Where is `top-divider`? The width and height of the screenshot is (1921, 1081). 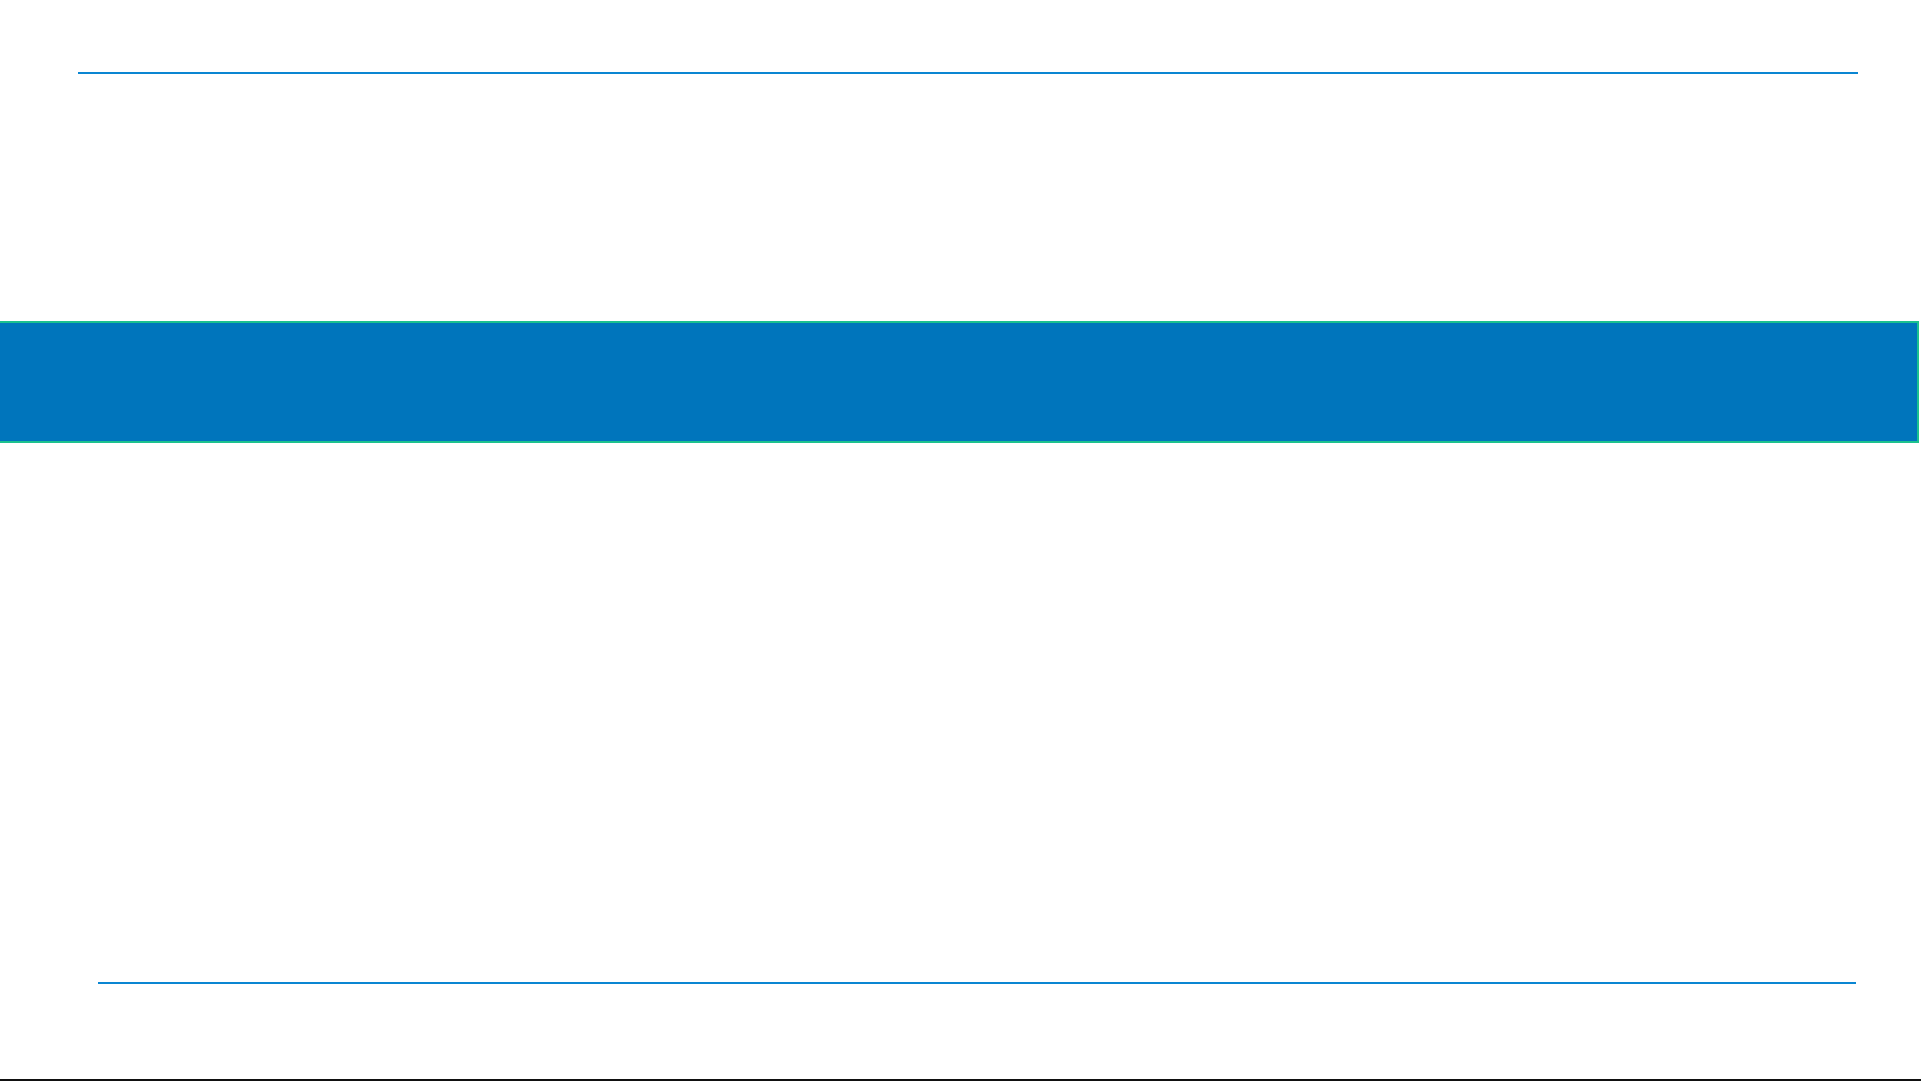
top-divider is located at coordinates (968, 73).